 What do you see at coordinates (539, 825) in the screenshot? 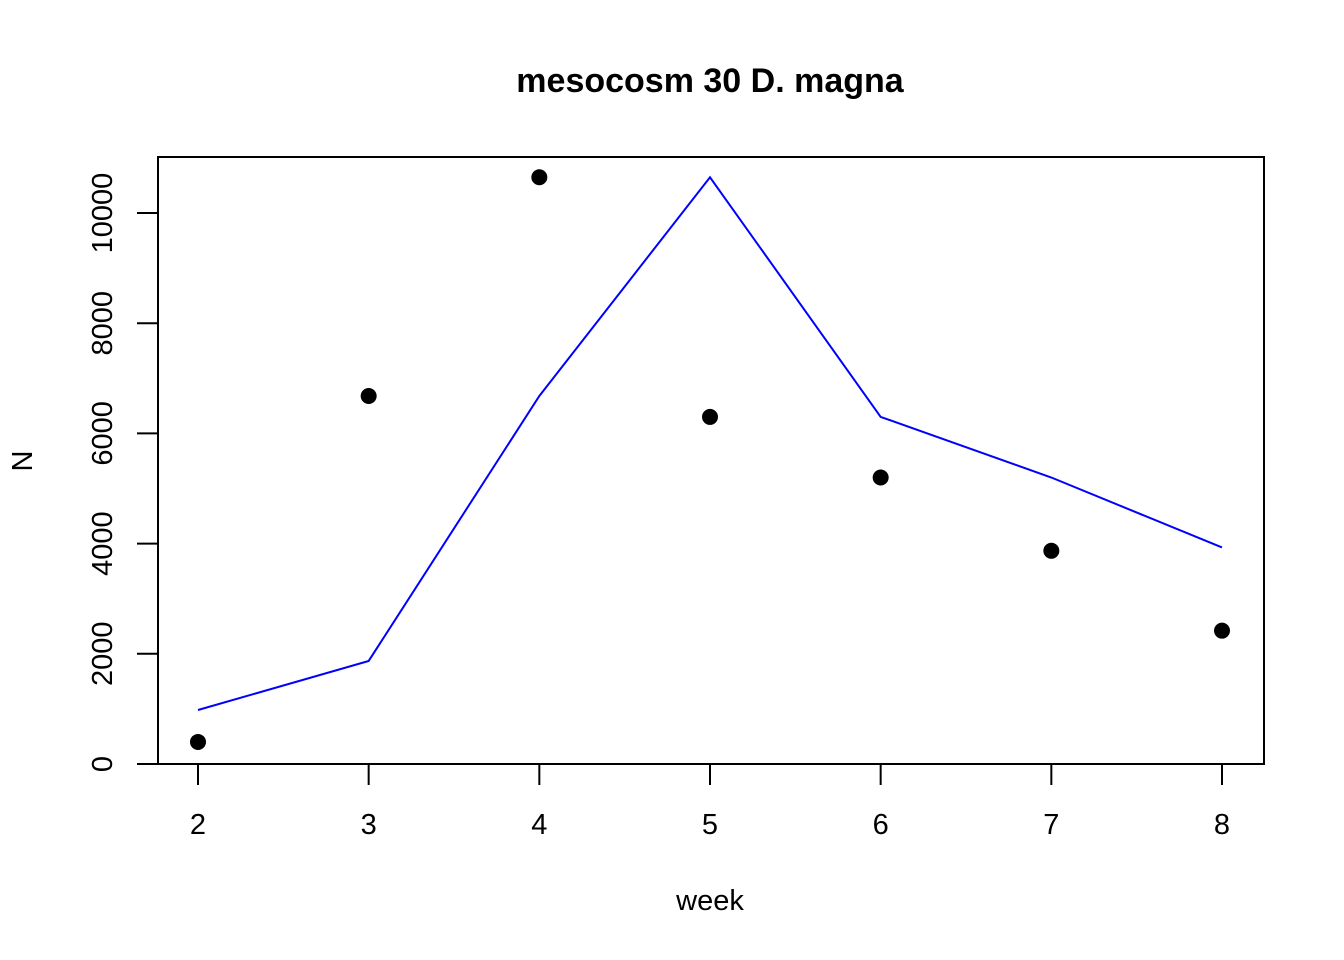
I see `x-tick-label: 4` at bounding box center [539, 825].